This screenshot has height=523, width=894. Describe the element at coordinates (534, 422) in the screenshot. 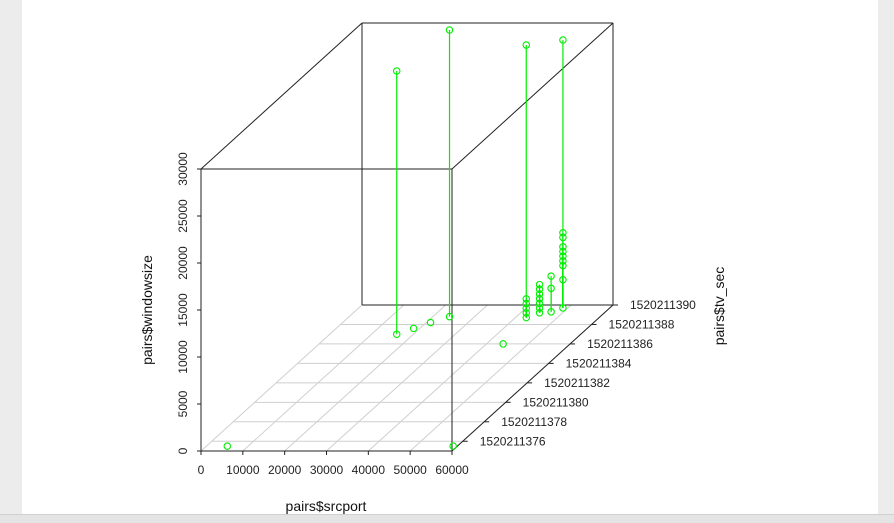

I see `y-tick-label: 1520211378` at that location.